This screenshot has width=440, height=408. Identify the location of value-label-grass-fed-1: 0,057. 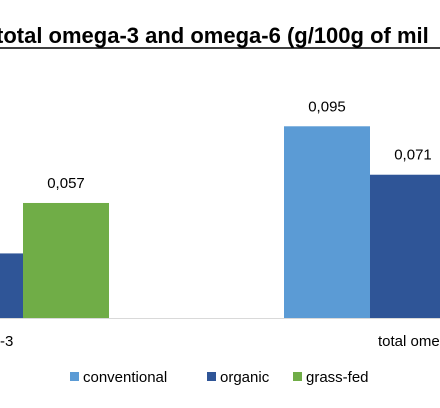
(66, 183).